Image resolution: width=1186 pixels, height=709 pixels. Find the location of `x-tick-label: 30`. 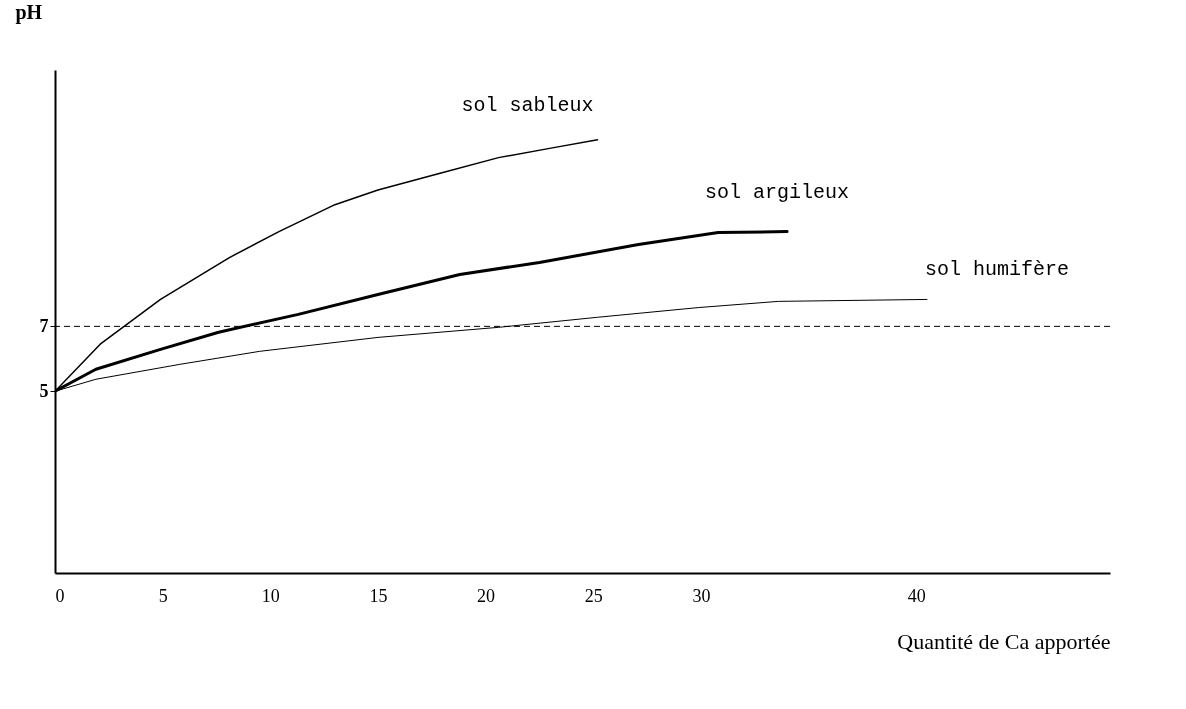

x-tick-label: 30 is located at coordinates (701, 595).